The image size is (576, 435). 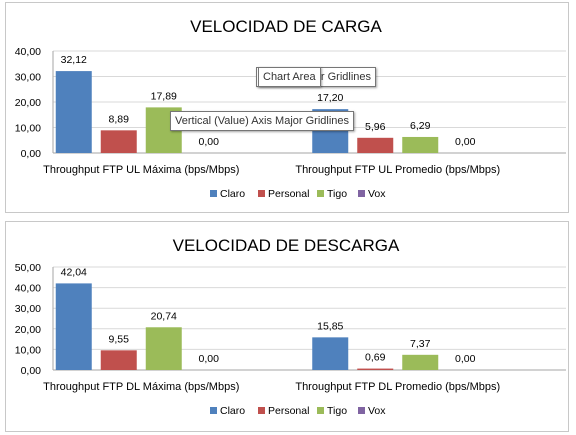 I want to click on data-label: 15,85, so click(x=330, y=326).